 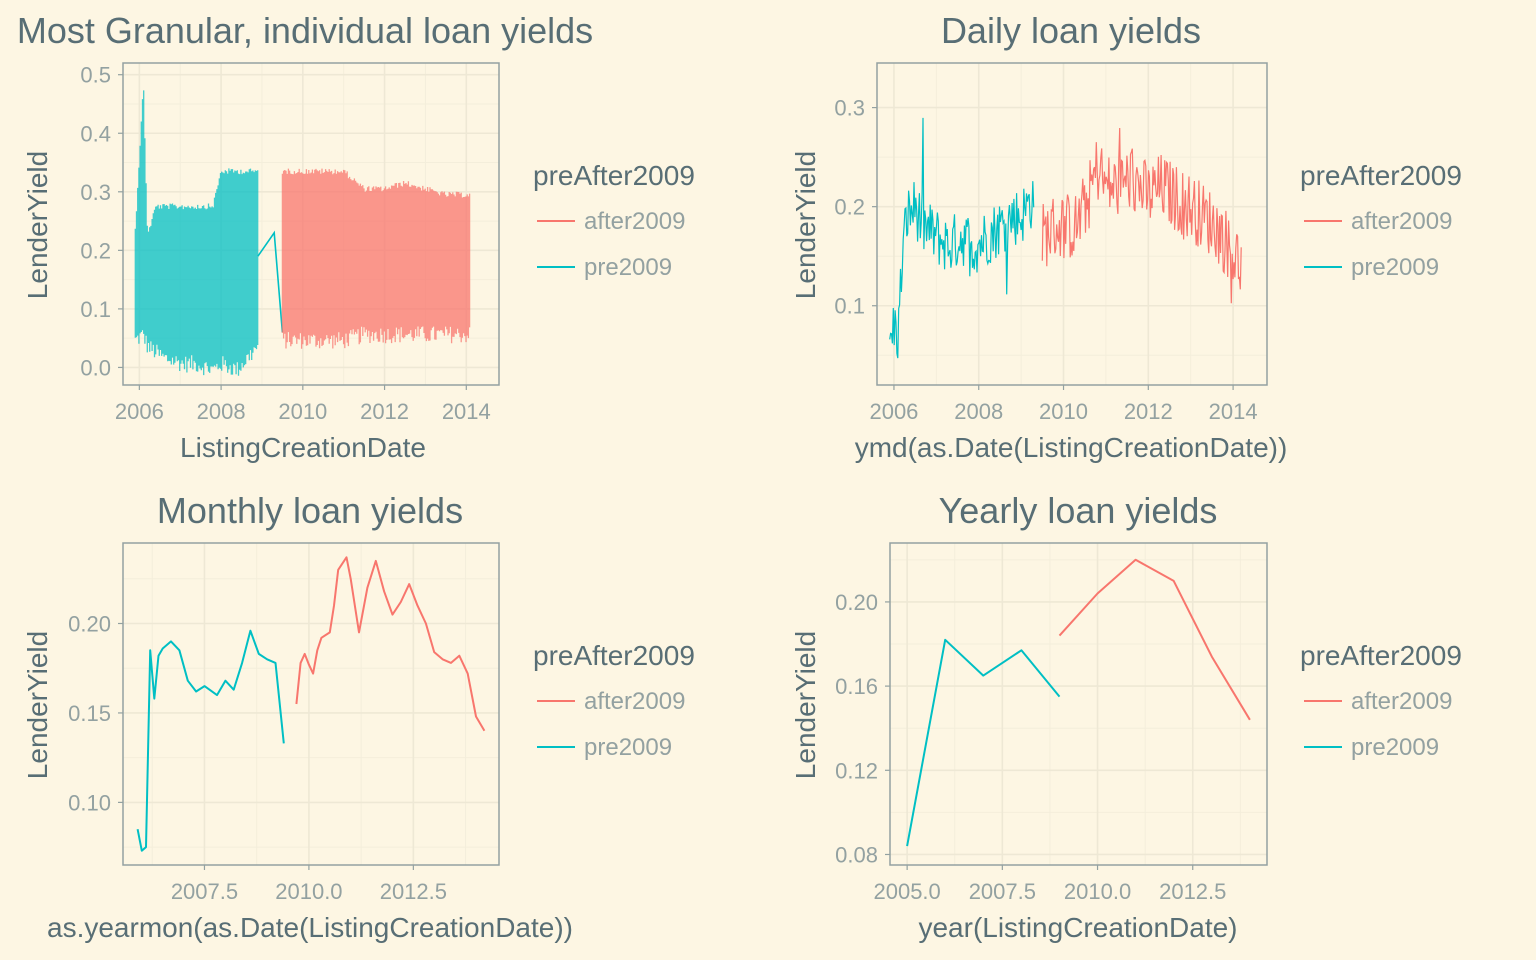 What do you see at coordinates (1071, 30) in the screenshot?
I see `chart-title: Daily loan yields` at bounding box center [1071, 30].